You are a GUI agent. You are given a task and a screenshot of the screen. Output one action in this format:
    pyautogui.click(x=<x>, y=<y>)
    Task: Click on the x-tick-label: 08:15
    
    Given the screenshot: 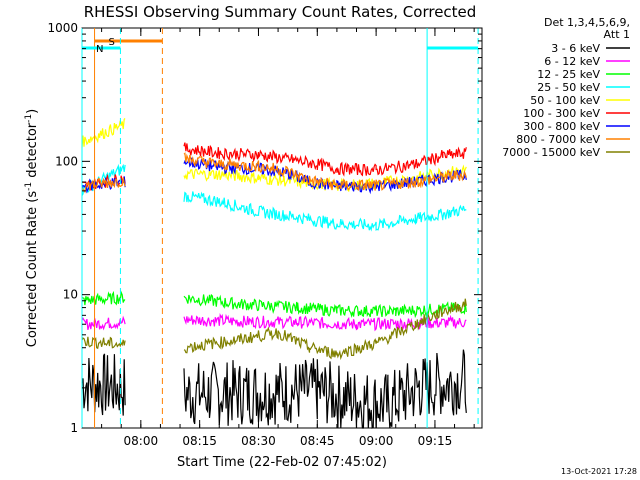 What is the action you would take?
    pyautogui.click(x=199, y=441)
    